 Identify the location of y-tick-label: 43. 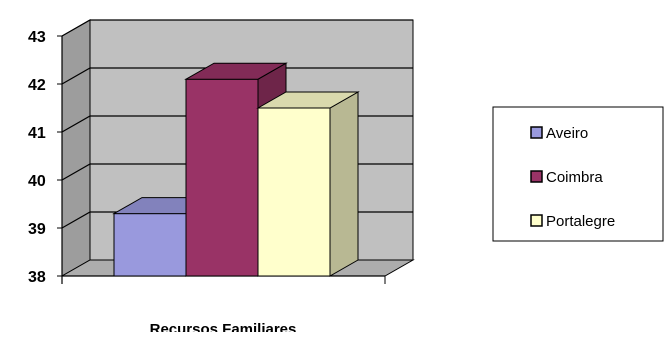
(37, 37).